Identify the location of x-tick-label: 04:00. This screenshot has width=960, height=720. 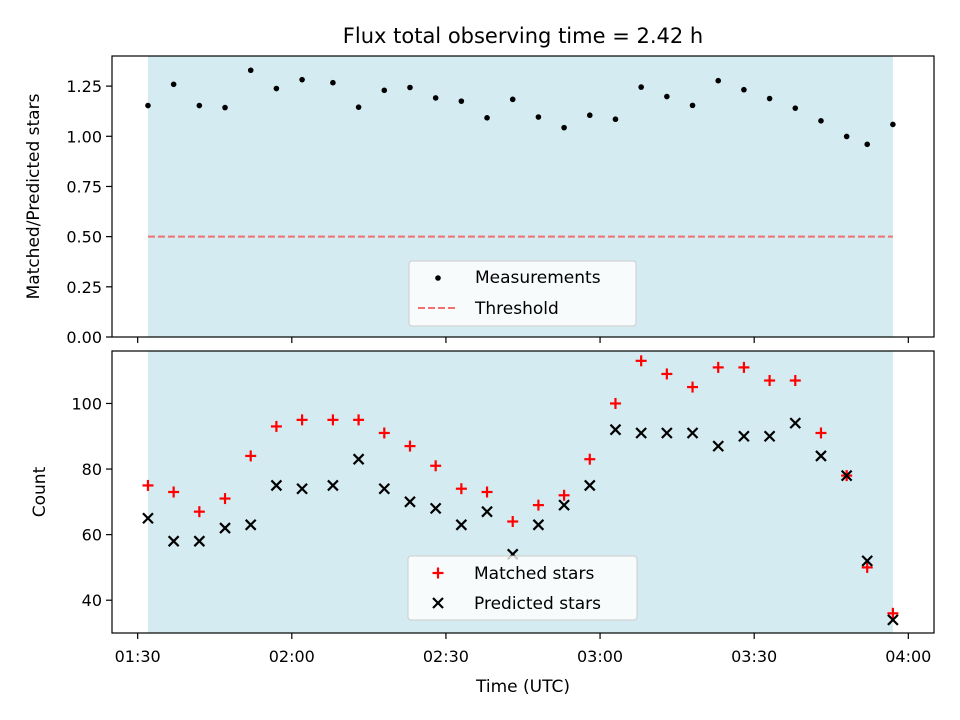
(908, 656).